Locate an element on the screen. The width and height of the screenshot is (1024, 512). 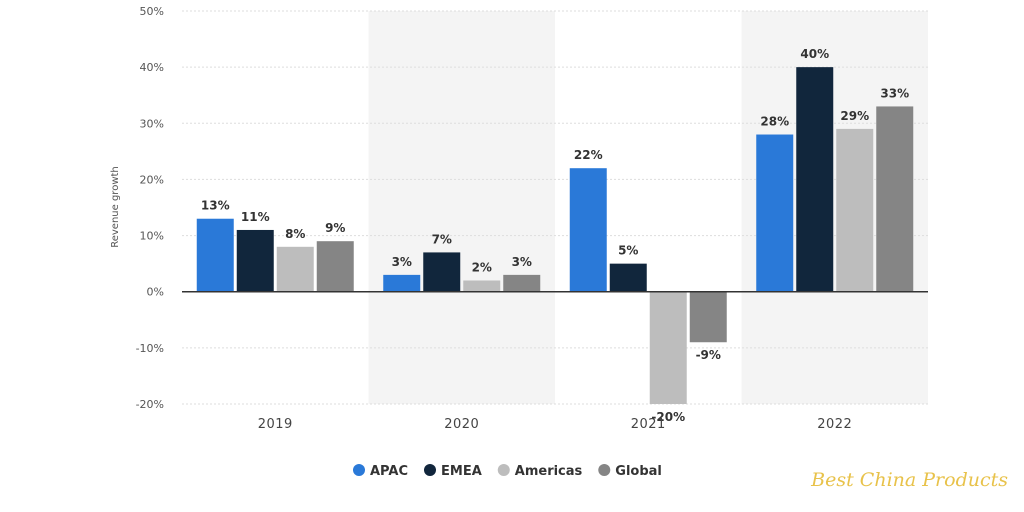
legend-label-americas: Americas is located at coordinates (549, 471).